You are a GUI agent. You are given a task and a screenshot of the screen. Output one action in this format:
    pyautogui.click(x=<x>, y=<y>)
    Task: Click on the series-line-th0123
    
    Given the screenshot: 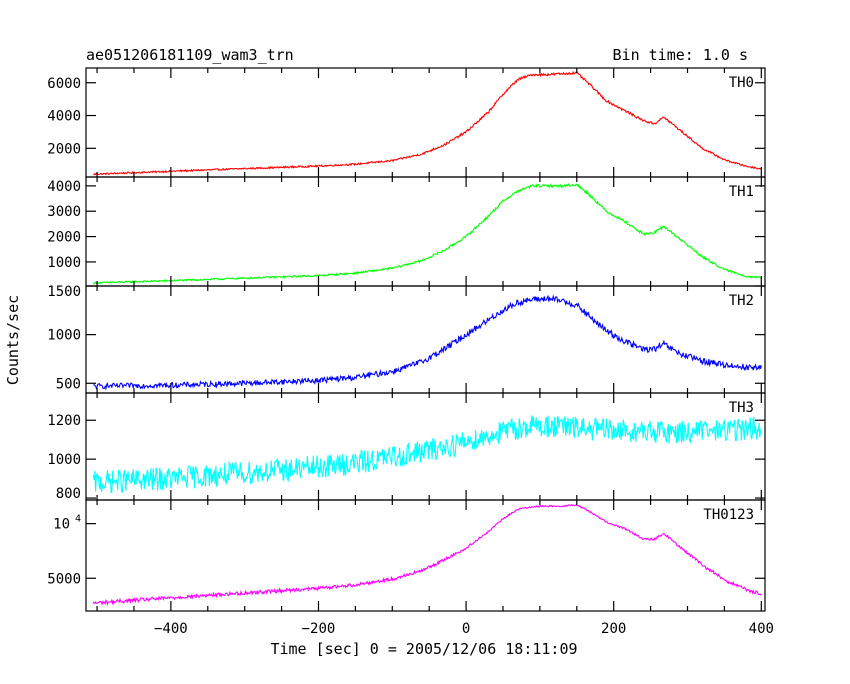 What is the action you would take?
    pyautogui.click(x=427, y=555)
    